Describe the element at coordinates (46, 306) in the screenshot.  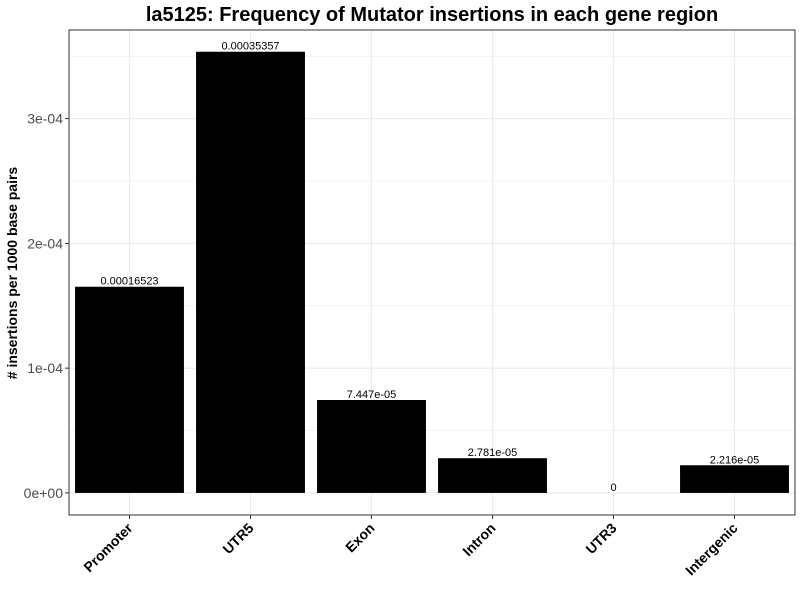
I see `y-axis-ticks: 0e+00 1e-04 2e-04 3e-04` at that location.